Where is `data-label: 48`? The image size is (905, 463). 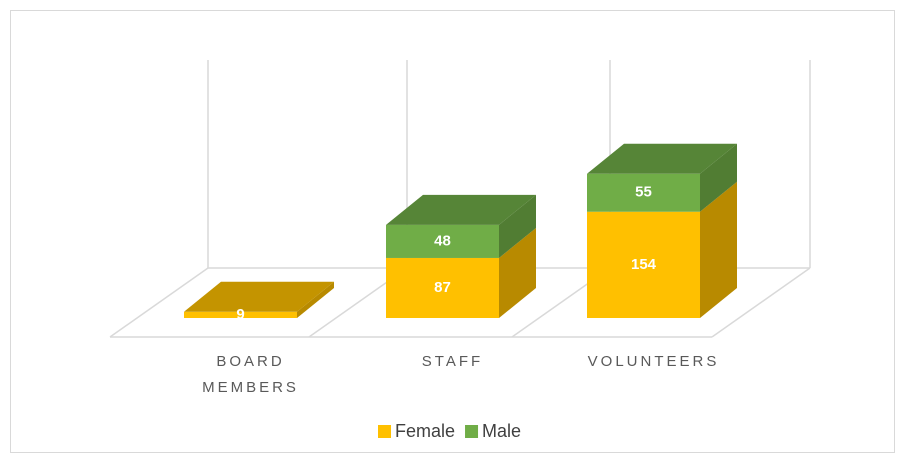 data-label: 48 is located at coordinates (442, 240).